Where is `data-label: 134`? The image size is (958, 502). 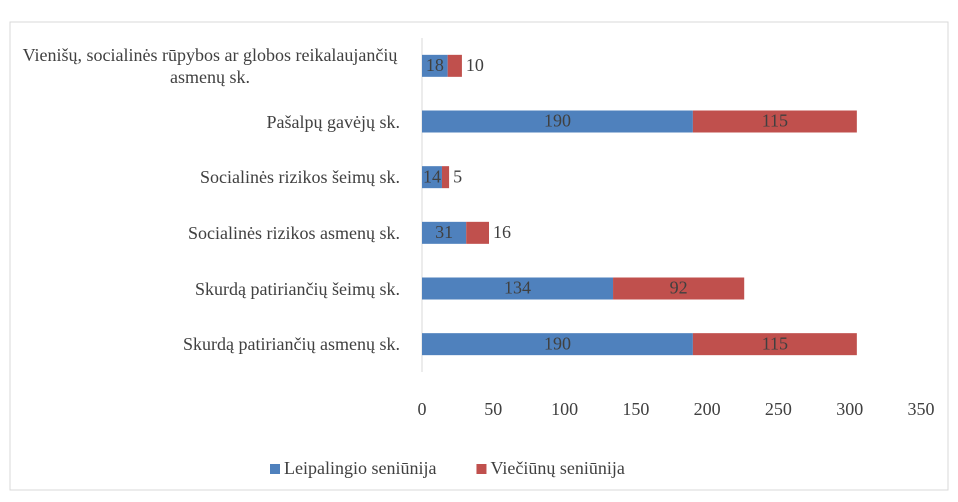 data-label: 134 is located at coordinates (517, 288).